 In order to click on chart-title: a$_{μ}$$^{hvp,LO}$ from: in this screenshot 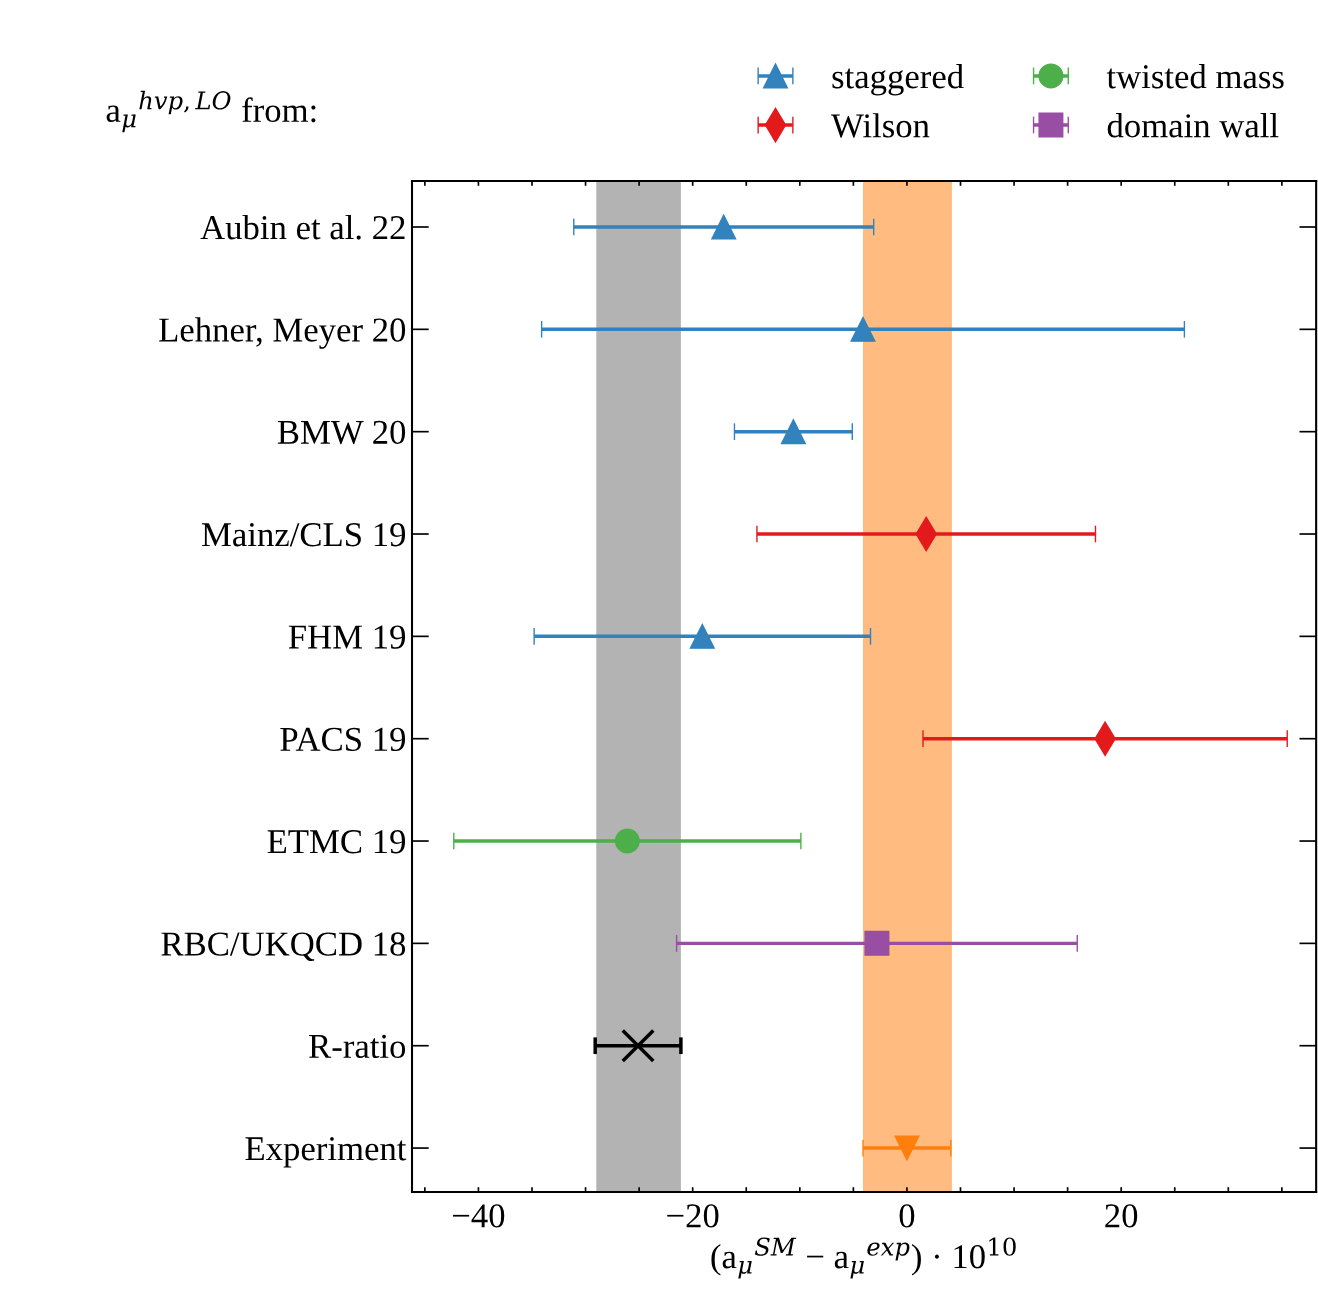, I will do `click(211, 111)`.